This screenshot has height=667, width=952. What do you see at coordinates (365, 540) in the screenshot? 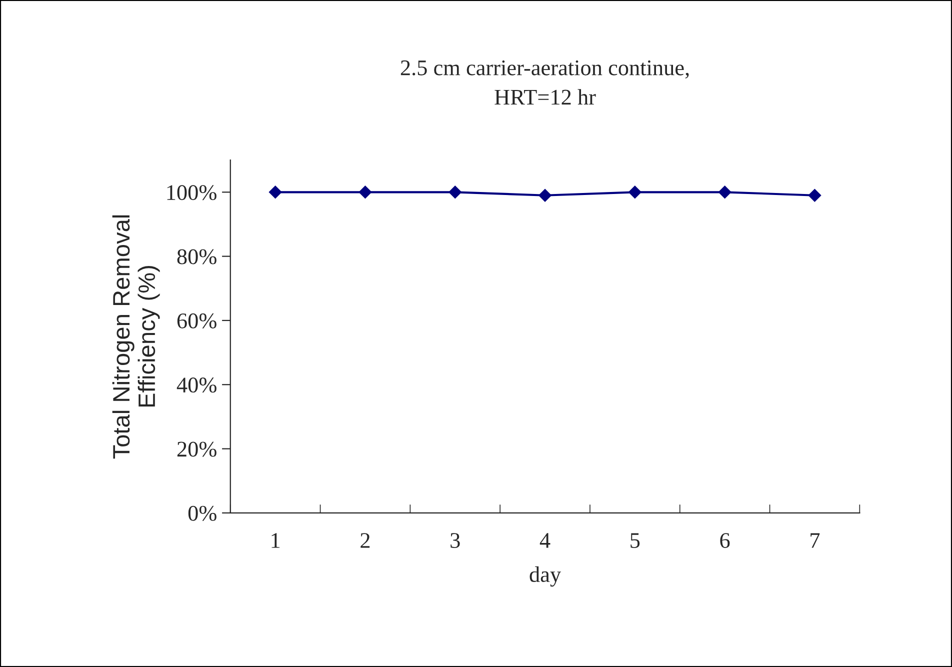
I see `x-tick-label: 2` at bounding box center [365, 540].